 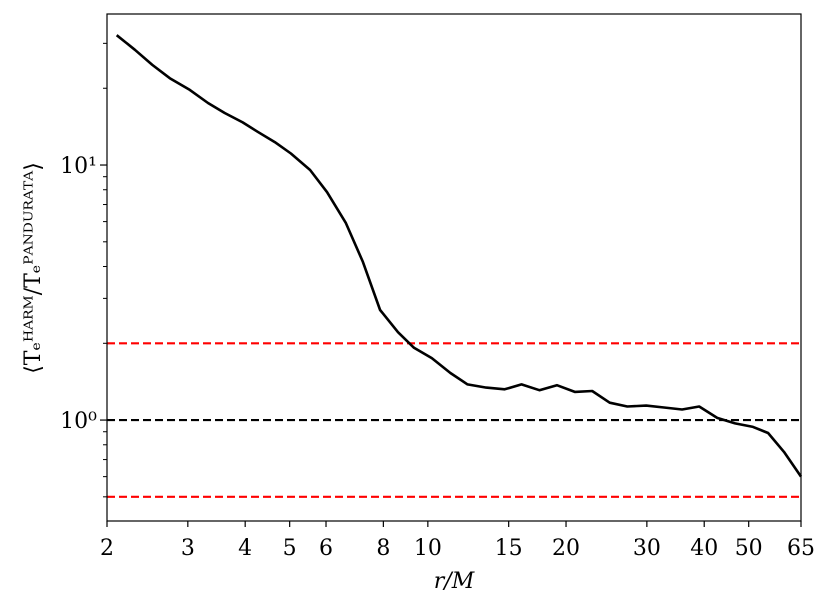 What do you see at coordinates (749, 548) in the screenshot?
I see `x-tick-label: 50` at bounding box center [749, 548].